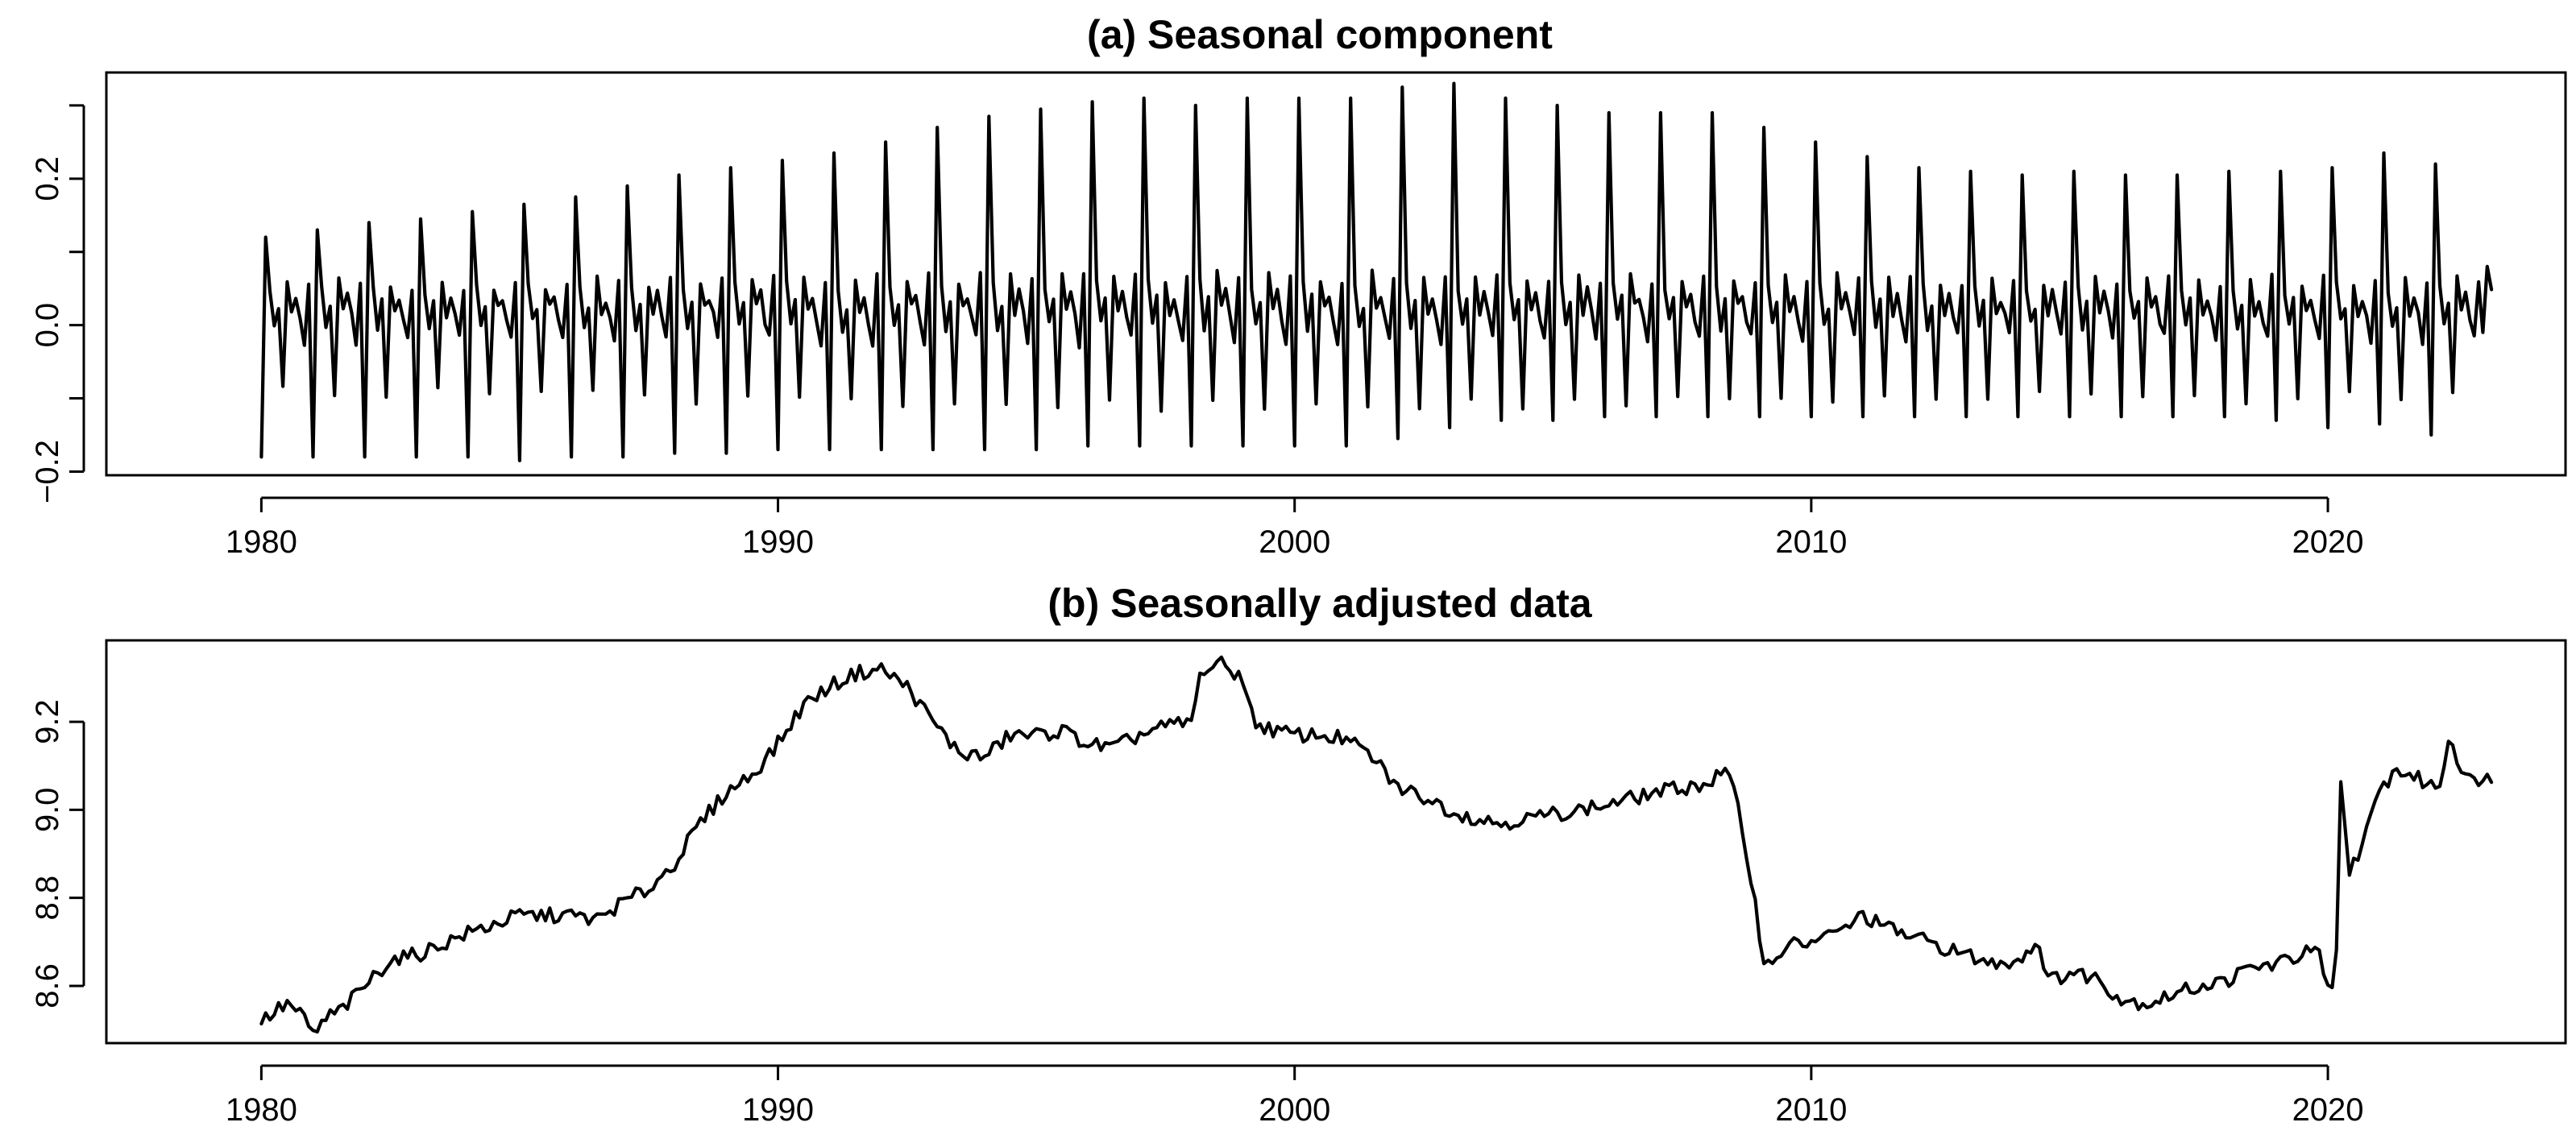  I want to click on y-tick-label: 0.0, so click(47, 325).